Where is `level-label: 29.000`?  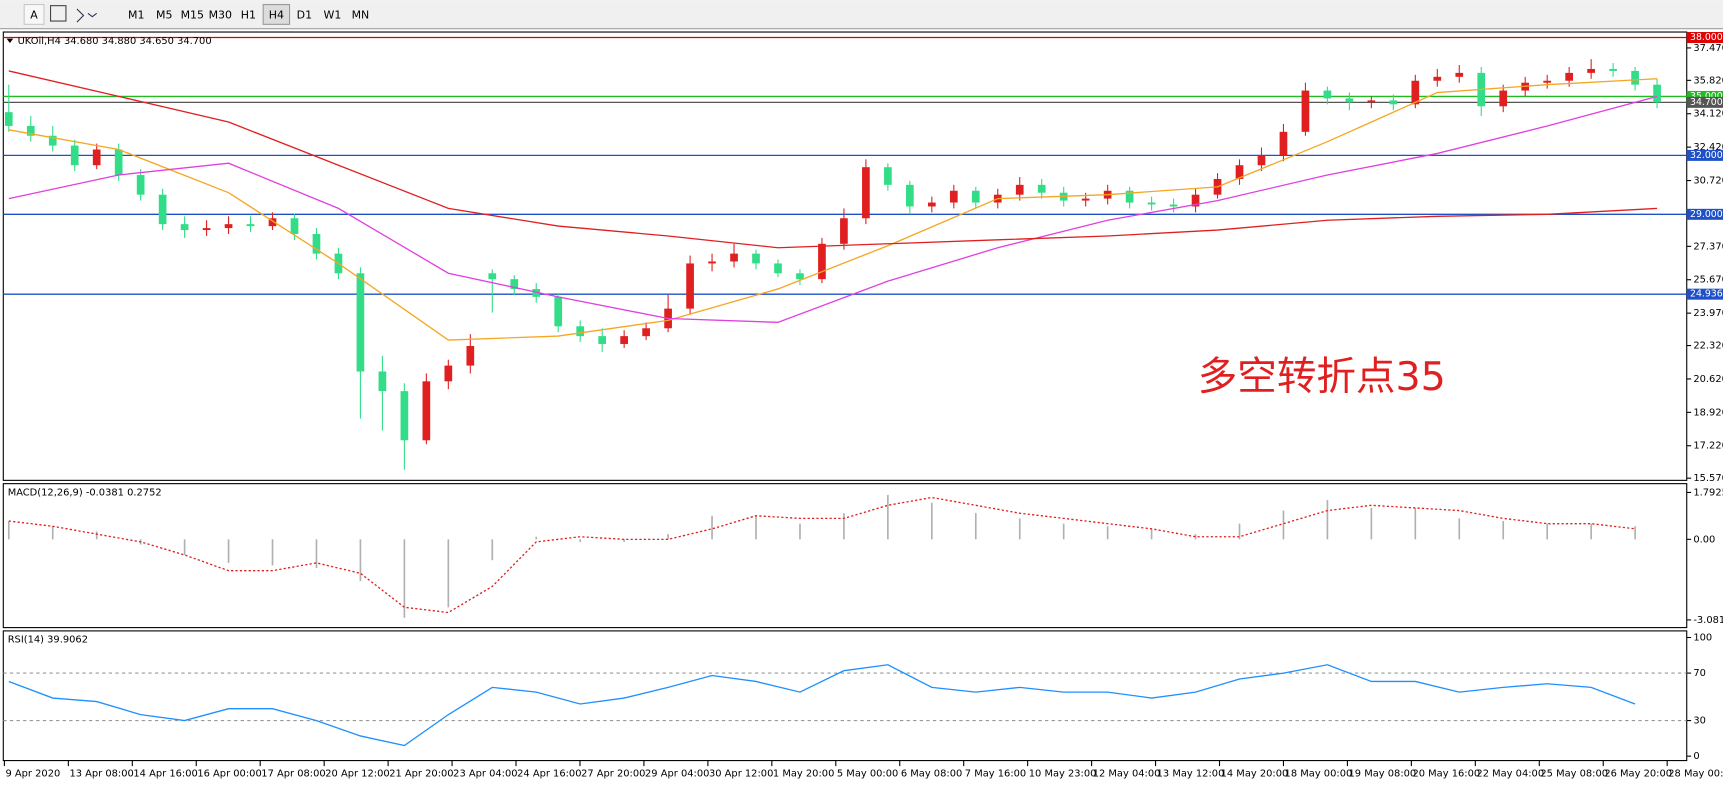
level-label: 29.000 is located at coordinates (1706, 214).